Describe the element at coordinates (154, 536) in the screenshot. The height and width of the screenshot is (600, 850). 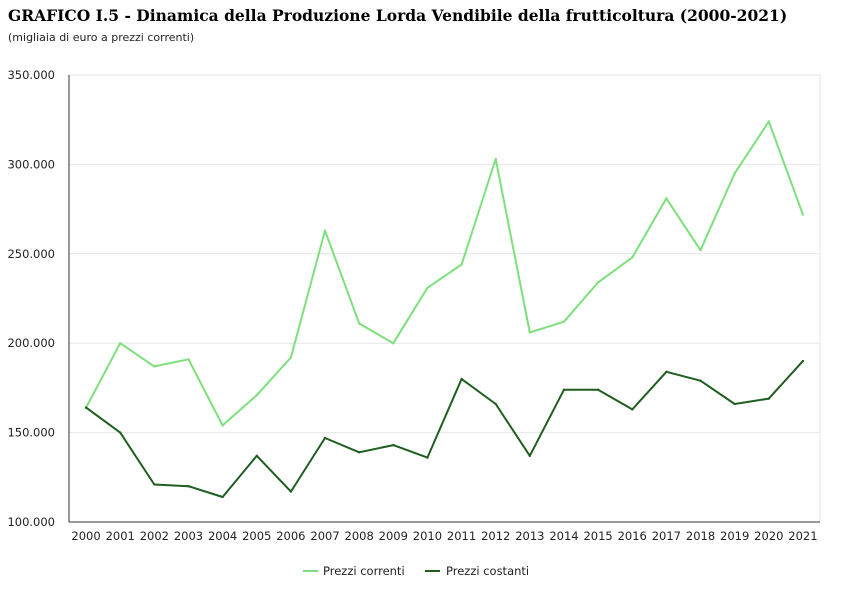
I see `x-tick-label: 2002` at that location.